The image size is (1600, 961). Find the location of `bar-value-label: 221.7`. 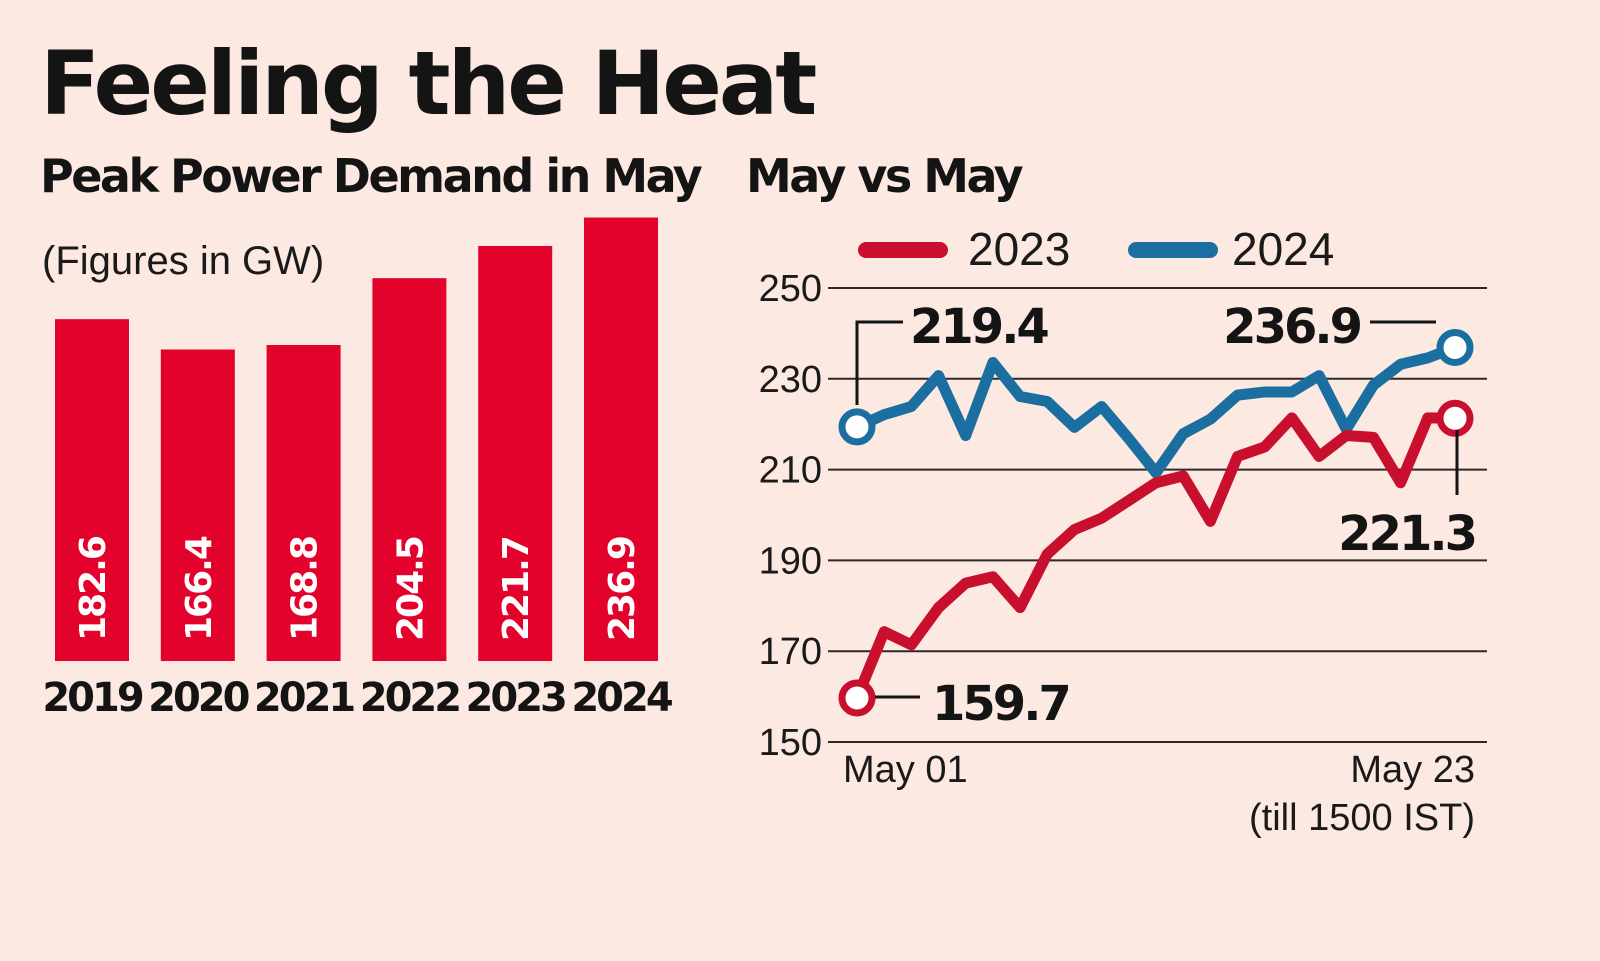

bar-value-label: 221.7 is located at coordinates (516, 589).